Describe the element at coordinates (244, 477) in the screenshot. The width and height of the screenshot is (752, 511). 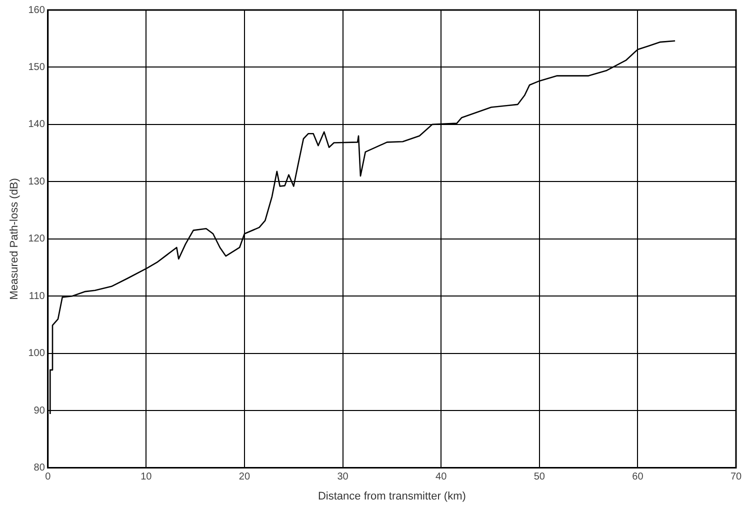
I see `x-tick-label: 20` at that location.